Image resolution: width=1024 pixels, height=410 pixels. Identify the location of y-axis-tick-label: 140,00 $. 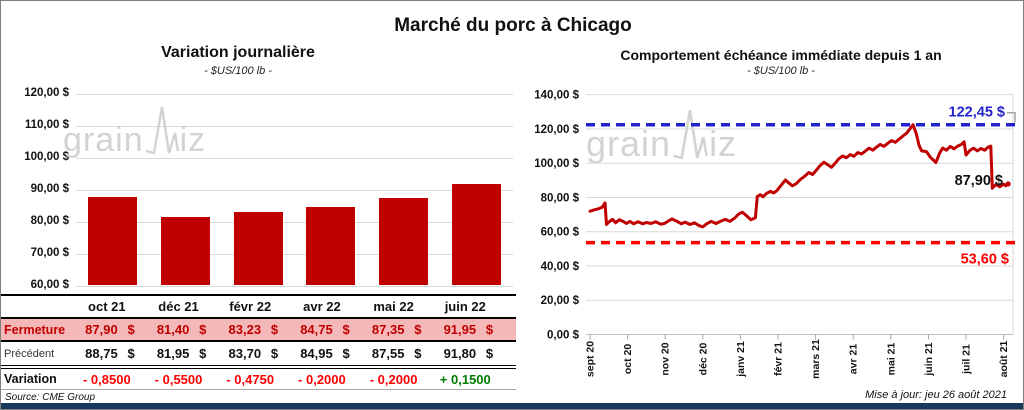
(556, 96).